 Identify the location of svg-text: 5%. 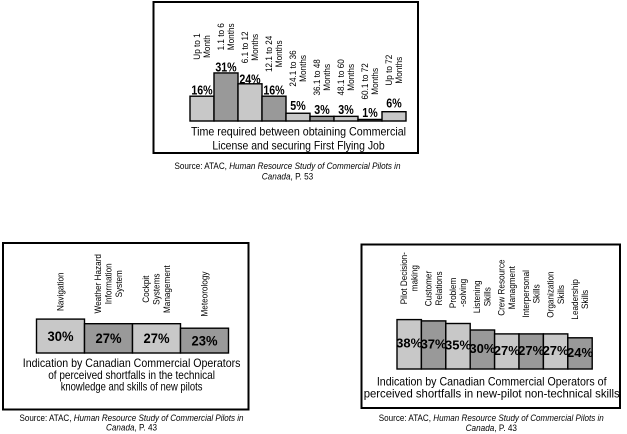
(298, 105).